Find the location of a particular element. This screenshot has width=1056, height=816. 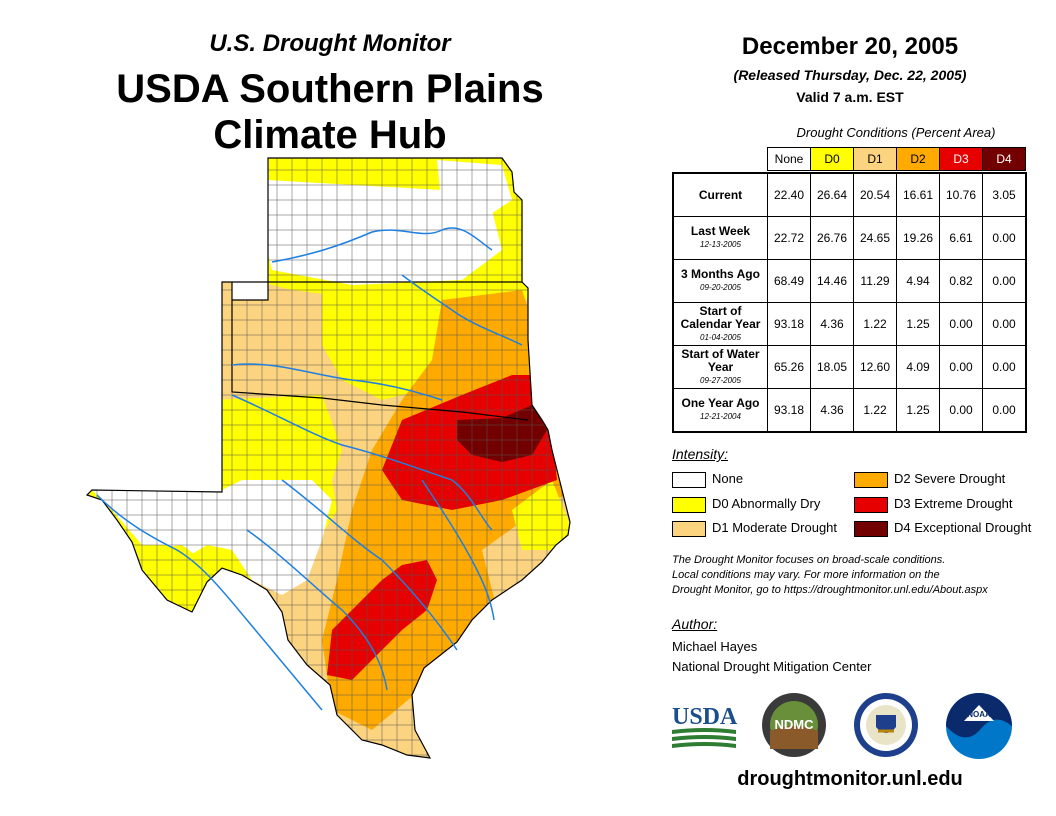

legend-label: D3 Extreme Drought is located at coordinates (953, 503).